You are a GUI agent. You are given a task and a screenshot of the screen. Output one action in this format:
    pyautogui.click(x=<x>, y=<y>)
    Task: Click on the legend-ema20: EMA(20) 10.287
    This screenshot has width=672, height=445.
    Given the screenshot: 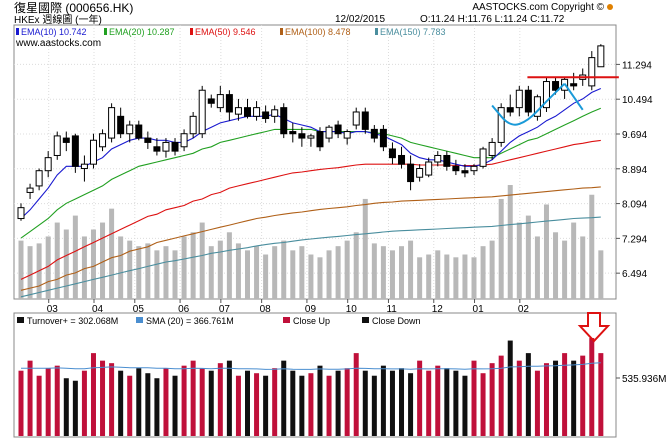 What is the action you would take?
    pyautogui.click(x=142, y=32)
    